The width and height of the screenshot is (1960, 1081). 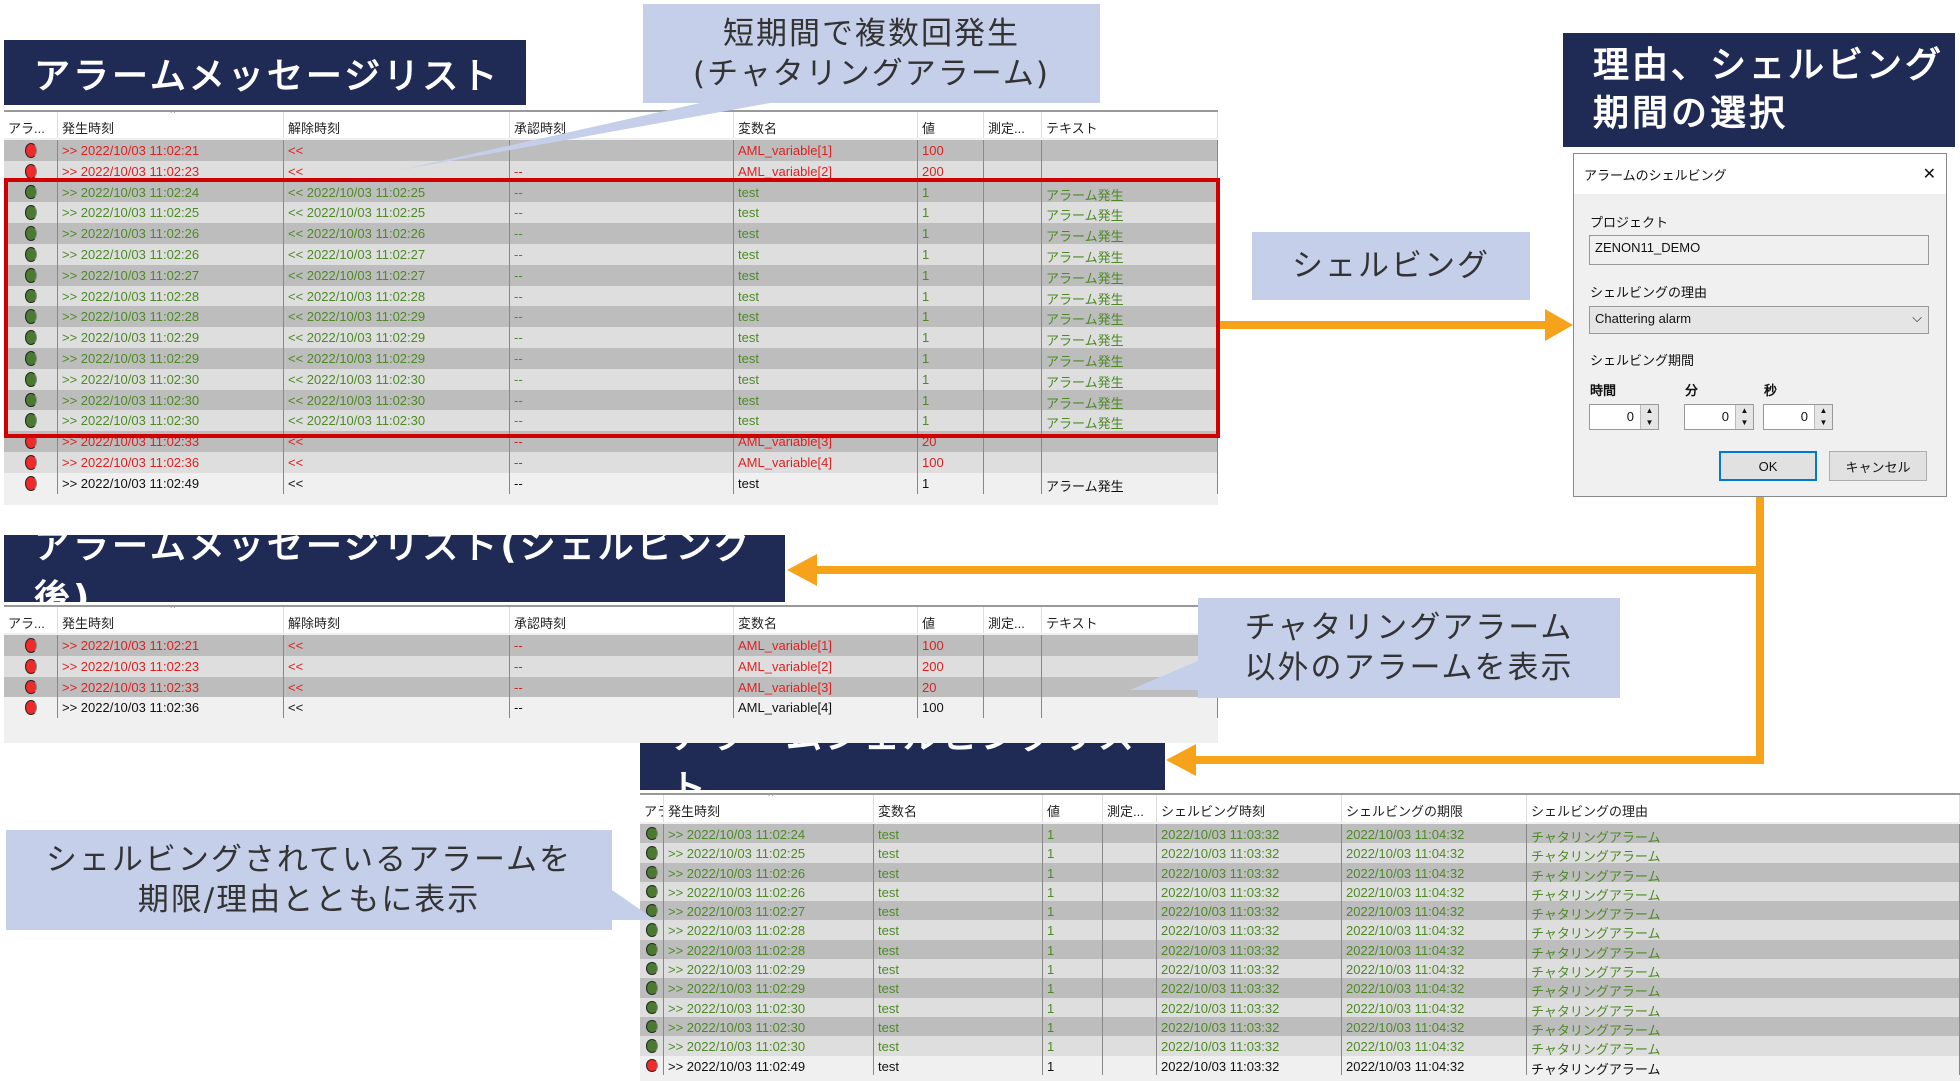 I want to click on seconds-spinner: 0 ▲ ▼, so click(x=1798, y=417).